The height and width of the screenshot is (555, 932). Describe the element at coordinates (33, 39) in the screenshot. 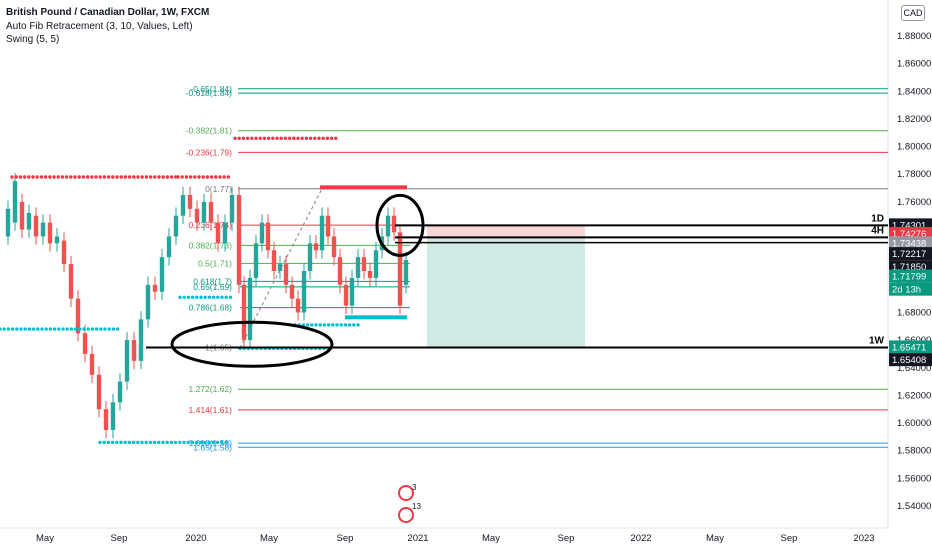

I see `indicator-swing: Swing (5, 5)` at that location.